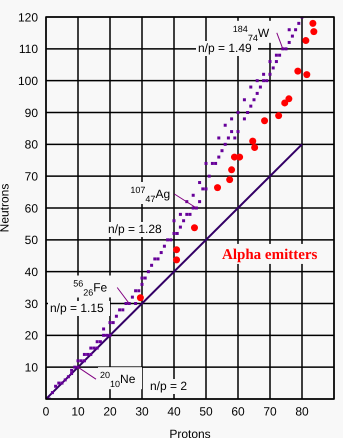  What do you see at coordinates (142, 411) in the screenshot?
I see `x-tick-label: 30` at bounding box center [142, 411].